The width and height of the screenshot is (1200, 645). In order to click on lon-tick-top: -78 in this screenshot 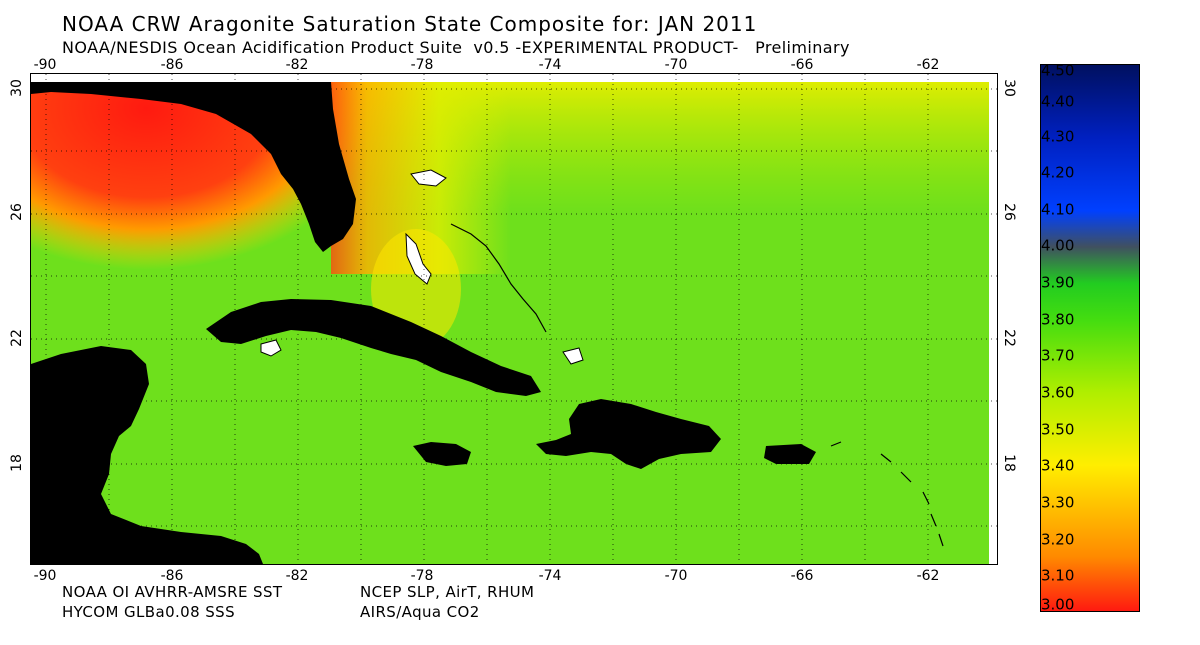, I will do `click(422, 65)`.